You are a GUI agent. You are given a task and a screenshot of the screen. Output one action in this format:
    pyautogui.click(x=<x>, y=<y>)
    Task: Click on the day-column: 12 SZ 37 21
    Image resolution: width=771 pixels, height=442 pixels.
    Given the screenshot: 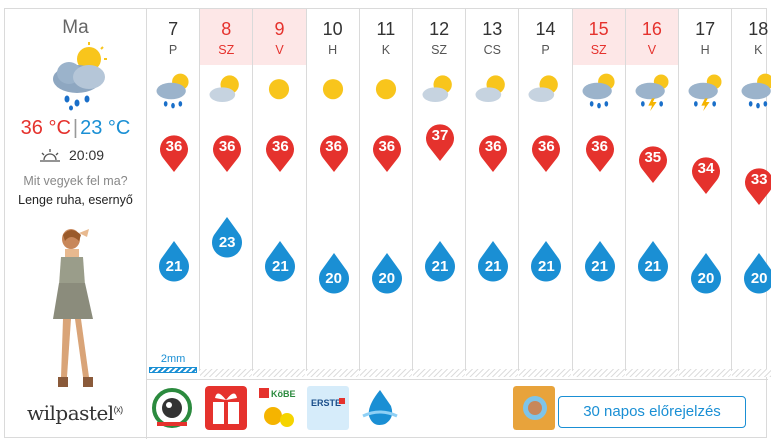 What is the action you would take?
    pyautogui.click(x=440, y=193)
    